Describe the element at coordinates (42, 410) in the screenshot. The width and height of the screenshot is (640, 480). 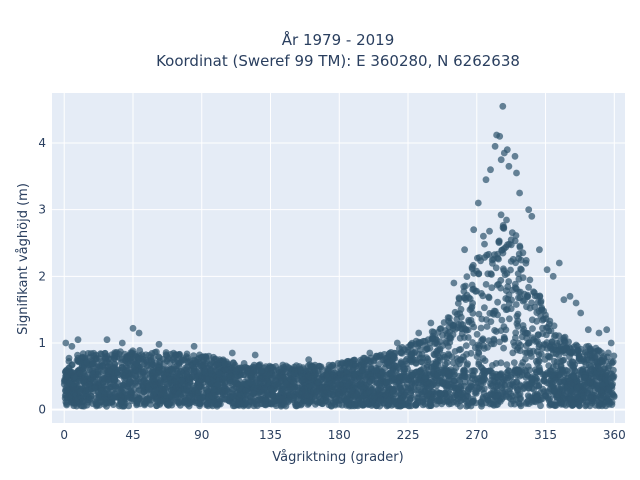
I see `y-tick-label: 0` at that location.